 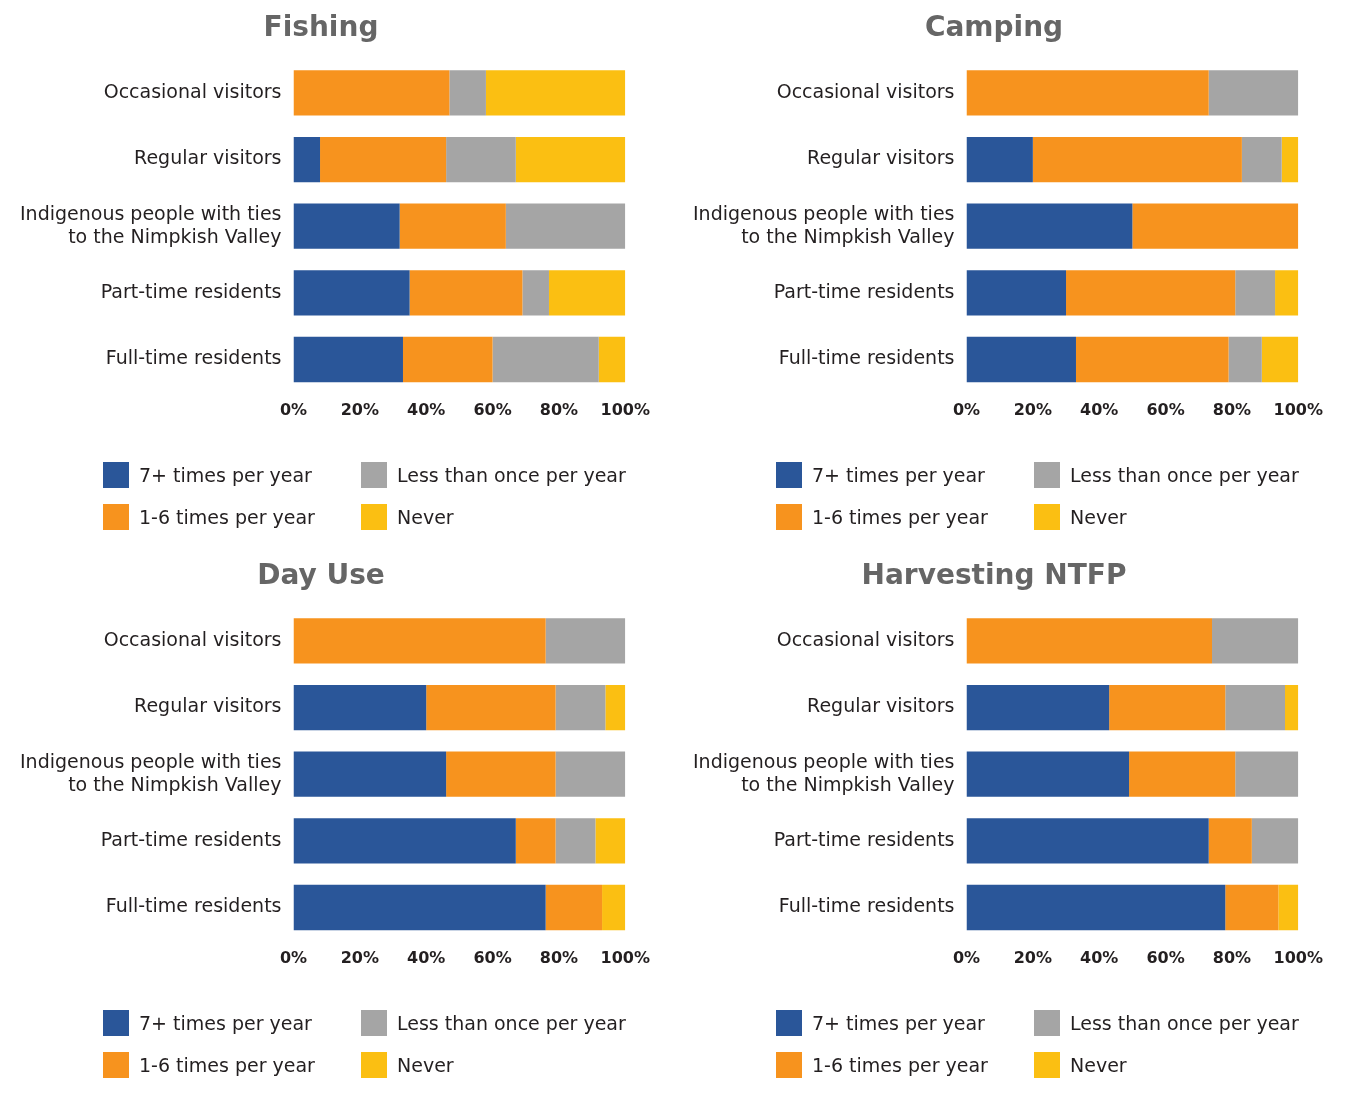 What do you see at coordinates (321, 575) in the screenshot?
I see `chart-title: Day Use` at bounding box center [321, 575].